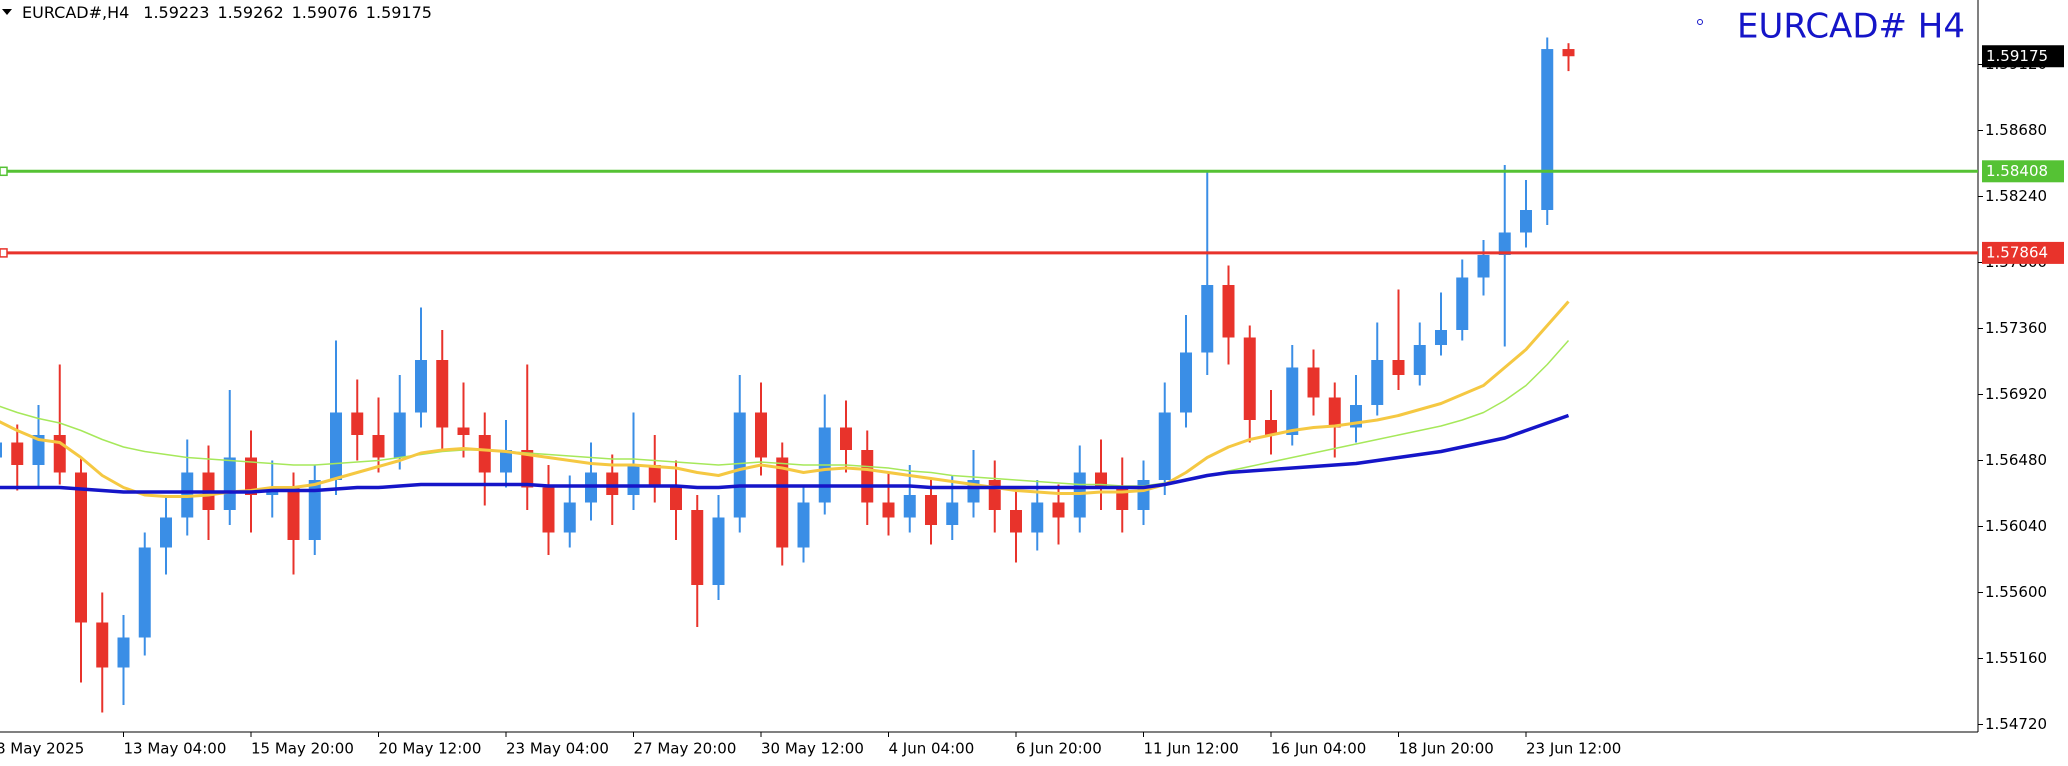  What do you see at coordinates (1318, 749) in the screenshot?
I see `x-tick-label: 16 Jun 04:00` at bounding box center [1318, 749].